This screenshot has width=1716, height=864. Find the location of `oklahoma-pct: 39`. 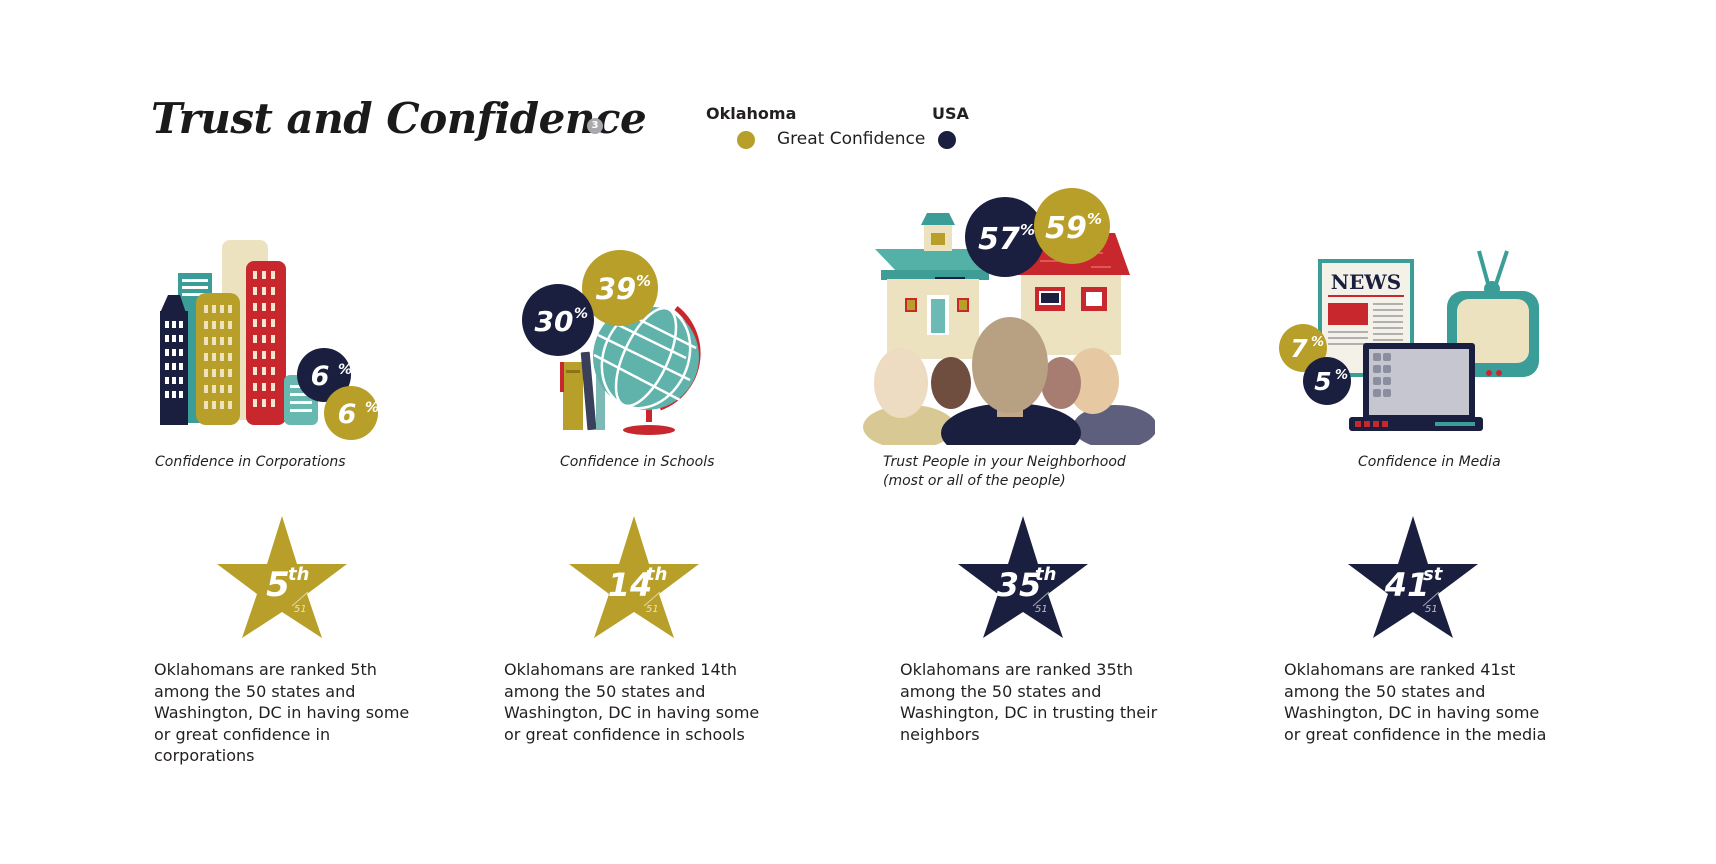

oklahoma-pct: 39 is located at coordinates (616, 289).